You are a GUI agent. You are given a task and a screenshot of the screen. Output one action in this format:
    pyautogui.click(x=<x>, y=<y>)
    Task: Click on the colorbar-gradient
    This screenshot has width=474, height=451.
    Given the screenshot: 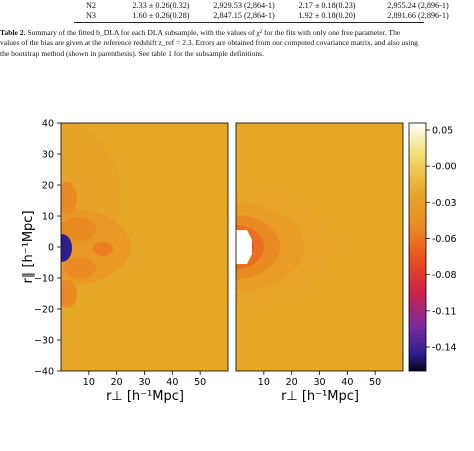 What is the action you would take?
    pyautogui.click(x=417, y=247)
    